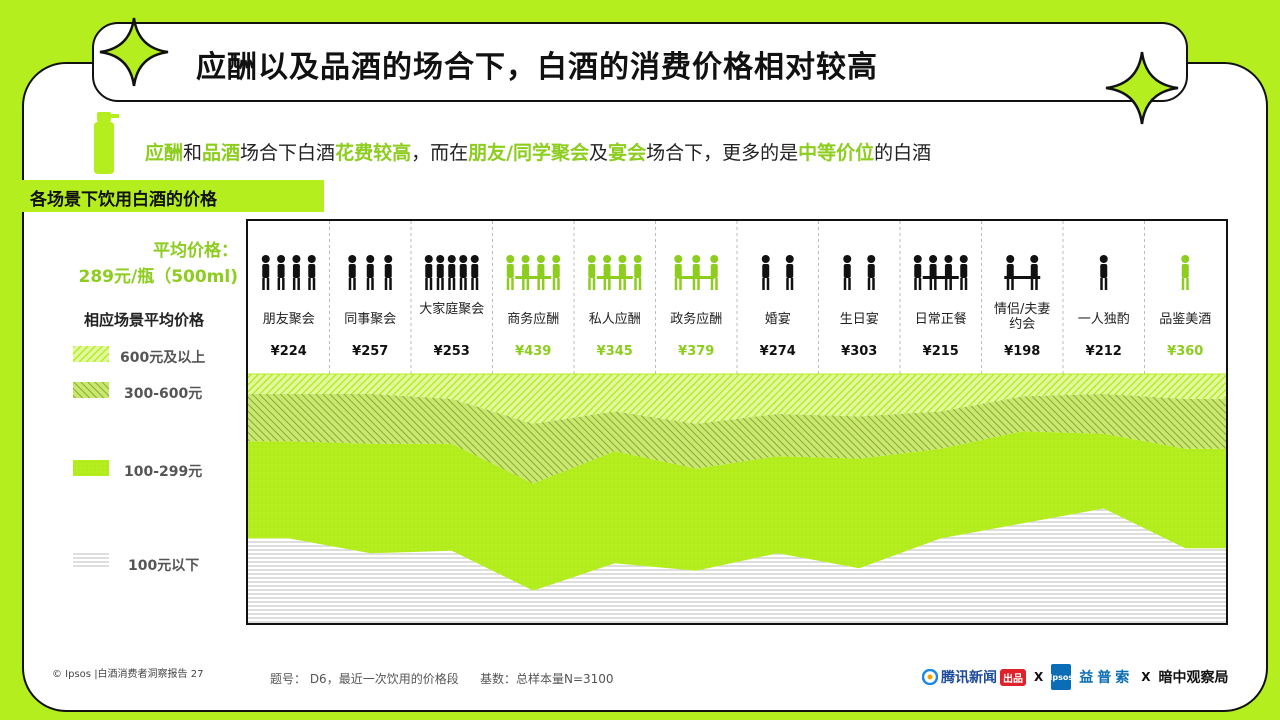  What do you see at coordinates (737, 399) in the screenshot?
I see `area-600-plus` at bounding box center [737, 399].